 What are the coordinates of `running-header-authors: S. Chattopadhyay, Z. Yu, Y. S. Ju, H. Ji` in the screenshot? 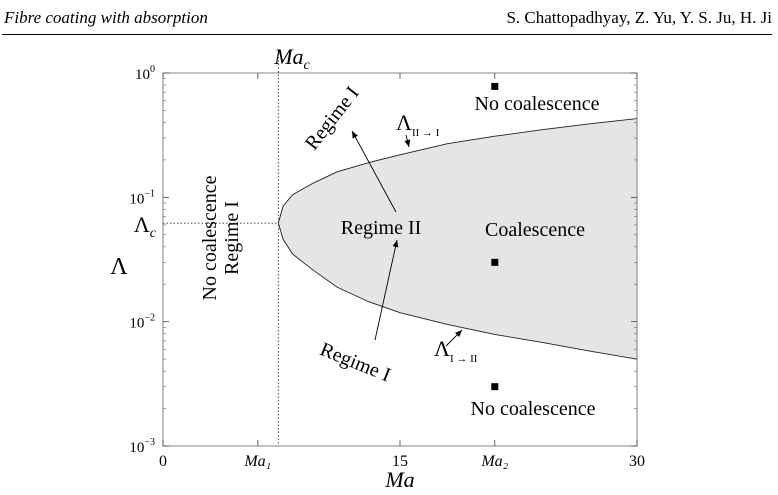 It's located at (639, 17).